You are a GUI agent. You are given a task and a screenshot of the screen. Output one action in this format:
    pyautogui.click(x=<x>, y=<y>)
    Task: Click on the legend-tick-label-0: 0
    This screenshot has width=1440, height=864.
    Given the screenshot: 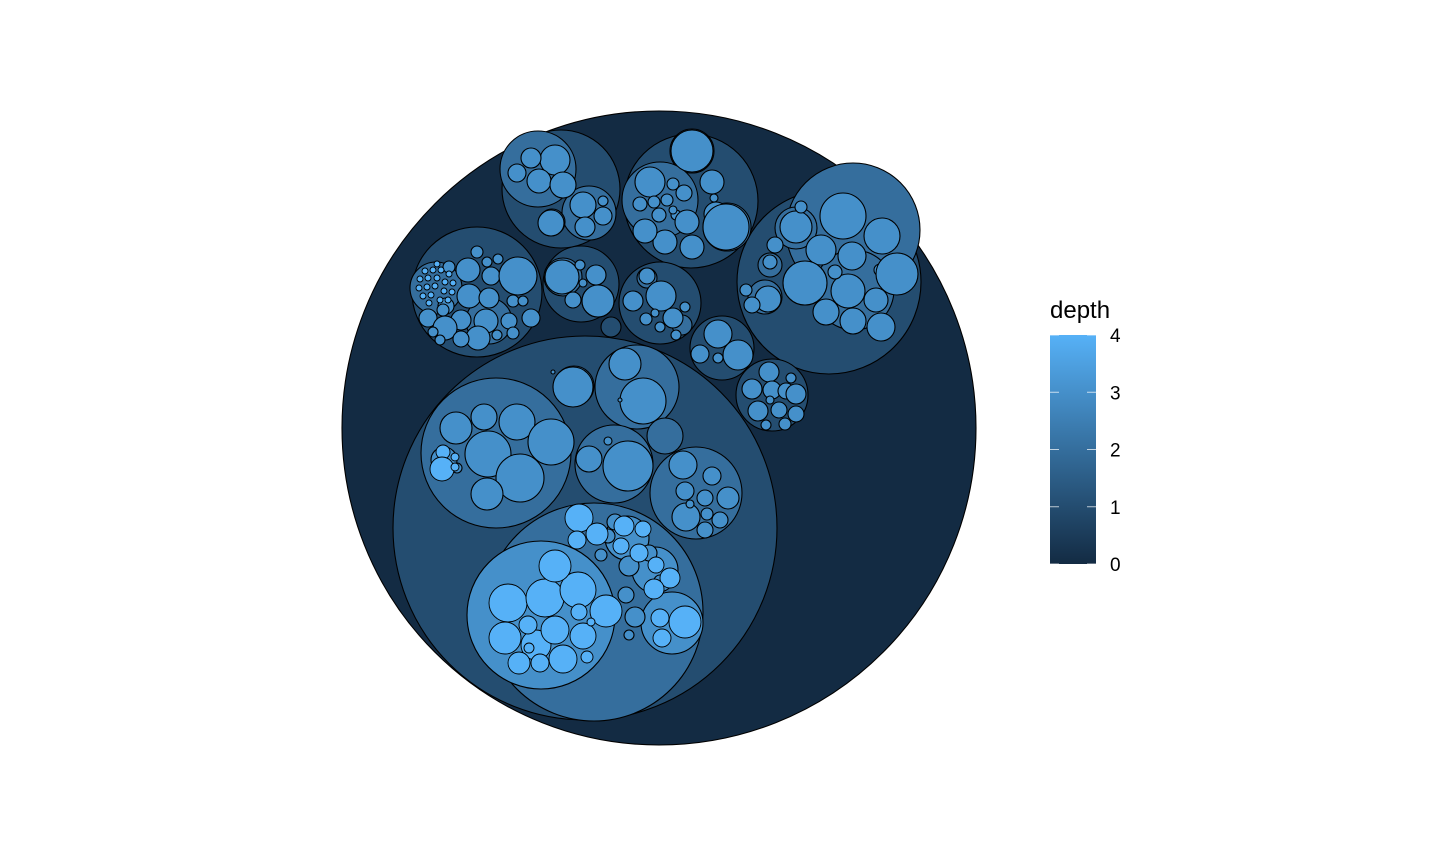 What is the action you would take?
    pyautogui.click(x=1115, y=565)
    